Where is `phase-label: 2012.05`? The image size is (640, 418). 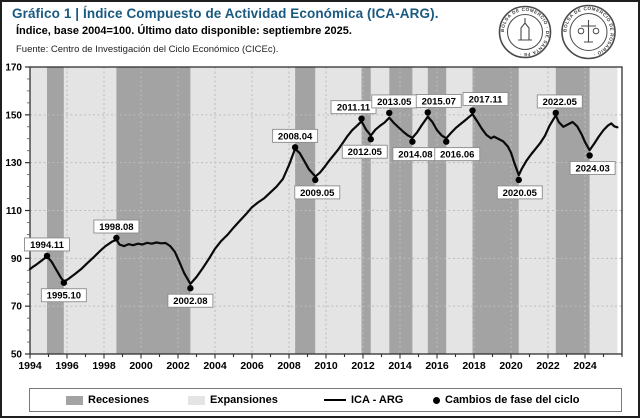 phase-label: 2012.05 is located at coordinates (365, 152).